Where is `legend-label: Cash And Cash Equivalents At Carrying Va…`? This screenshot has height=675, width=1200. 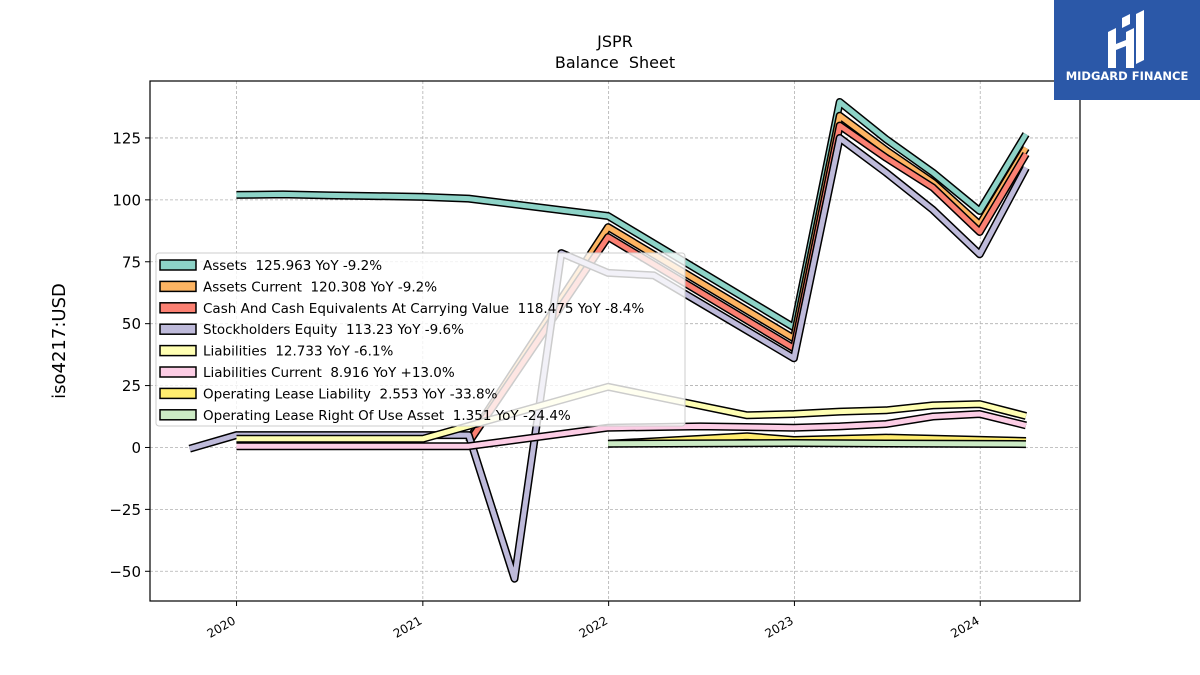
legend-label: Cash And Cash Equivalents At Carrying Va… is located at coordinates (423, 309).